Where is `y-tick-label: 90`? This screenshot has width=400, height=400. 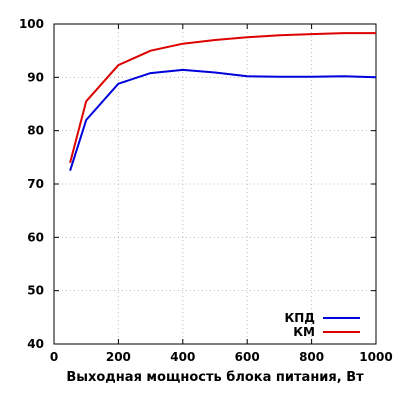
y-tick-label: 90 is located at coordinates (35, 77).